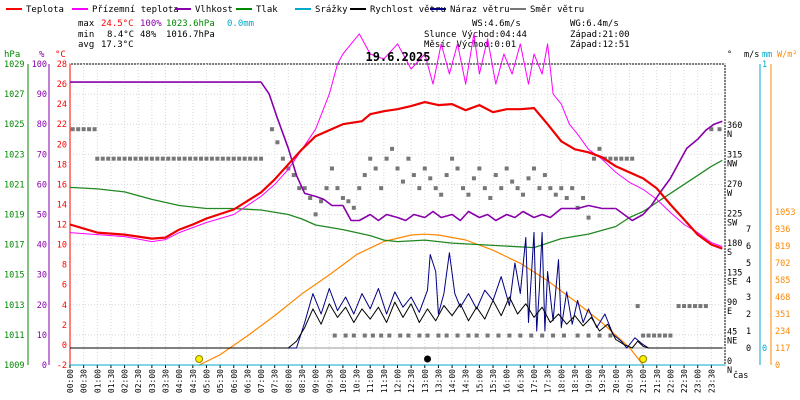 This screenshot has width=800, height=400. Describe the element at coordinates (729, 362) in the screenshot. I see `direction-degree-label: 0` at that location.